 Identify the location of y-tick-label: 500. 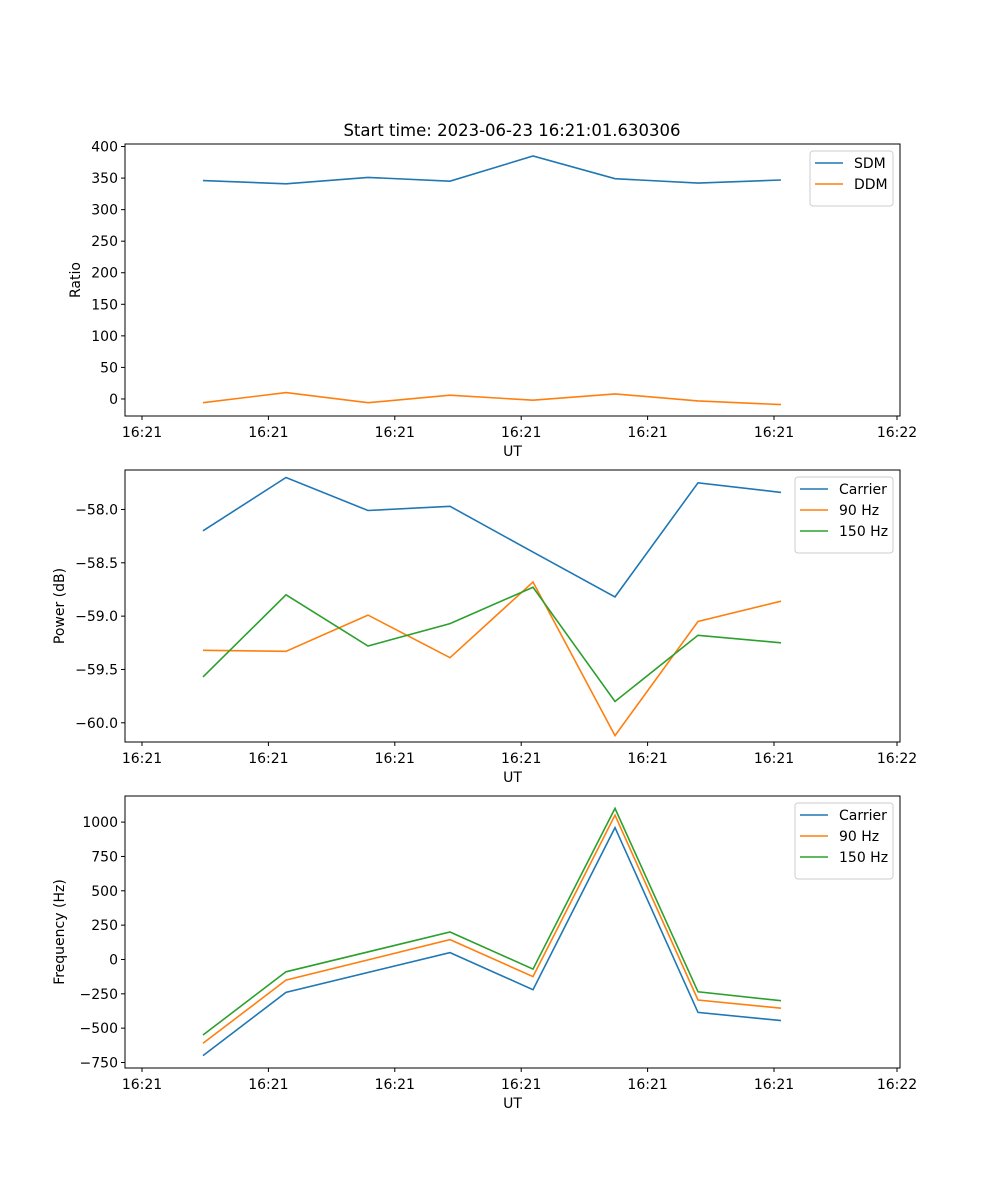
(104, 892).